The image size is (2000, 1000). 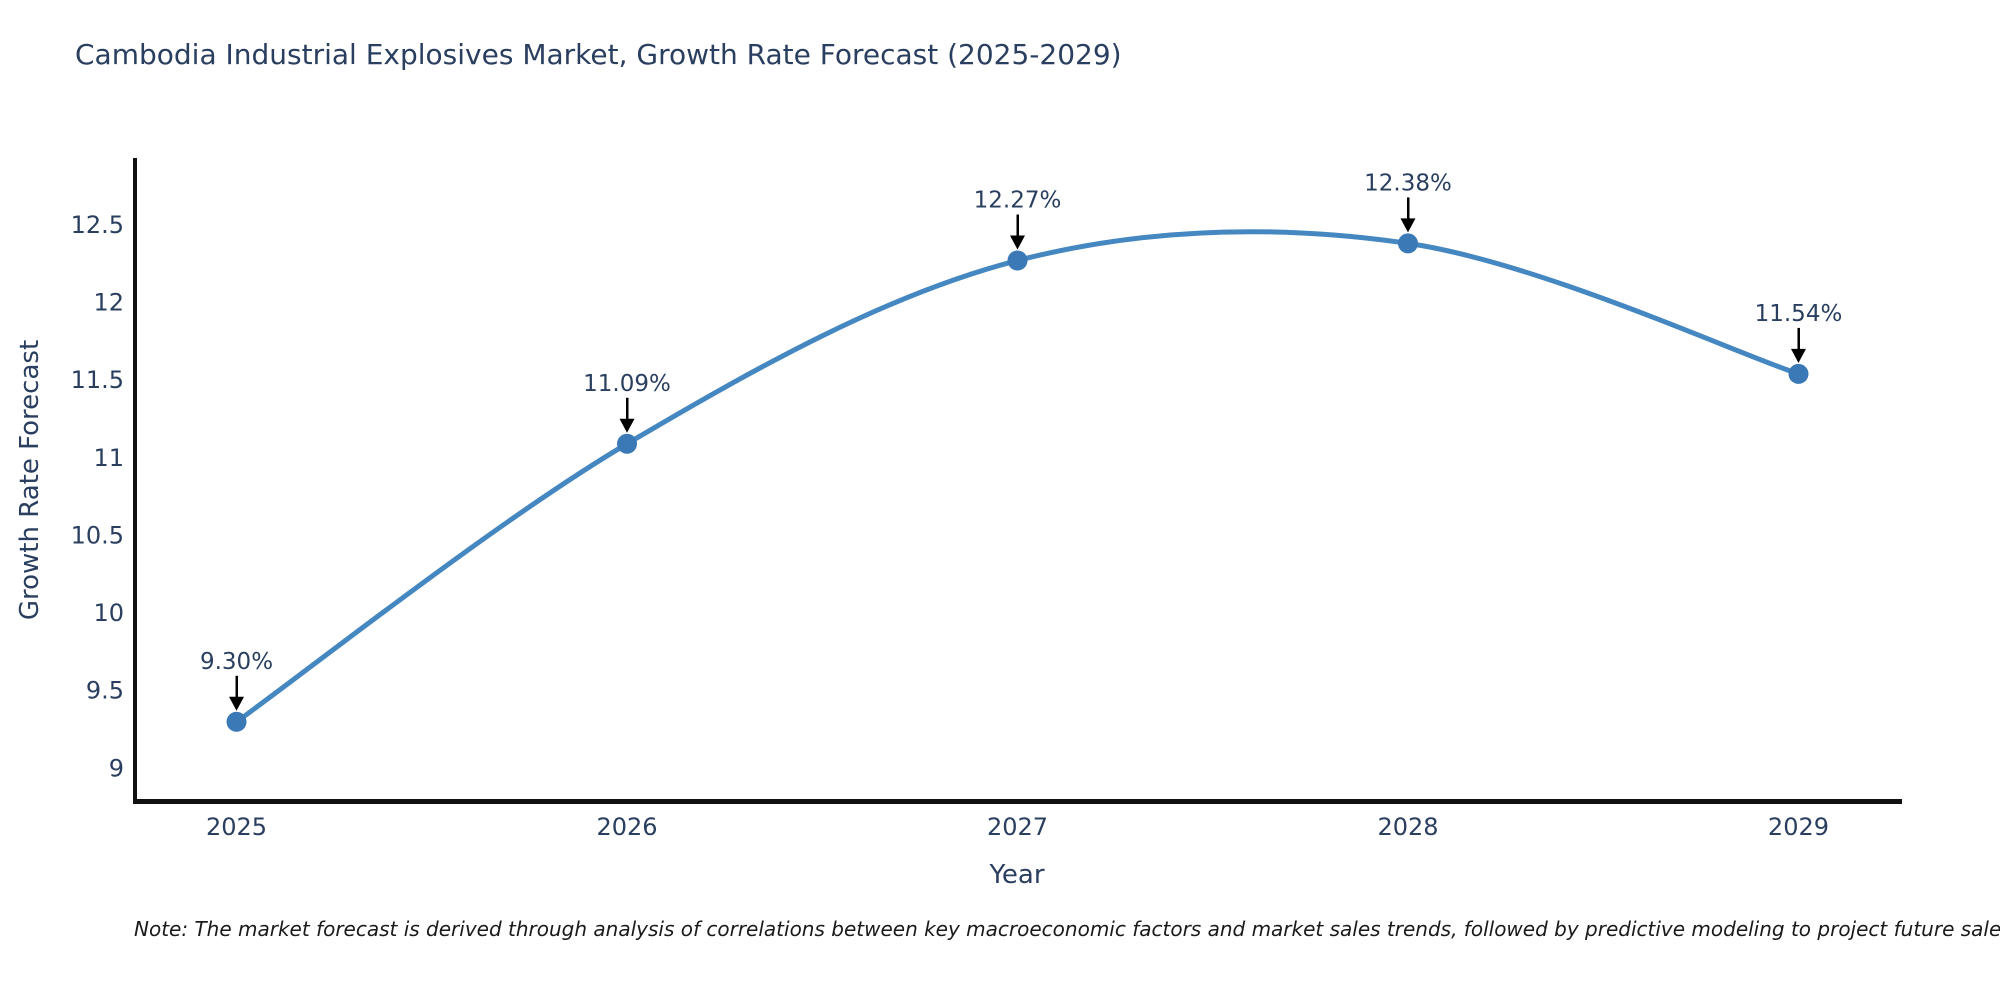 What do you see at coordinates (105, 691) in the screenshot?
I see `y-tick-label: 9.5` at bounding box center [105, 691].